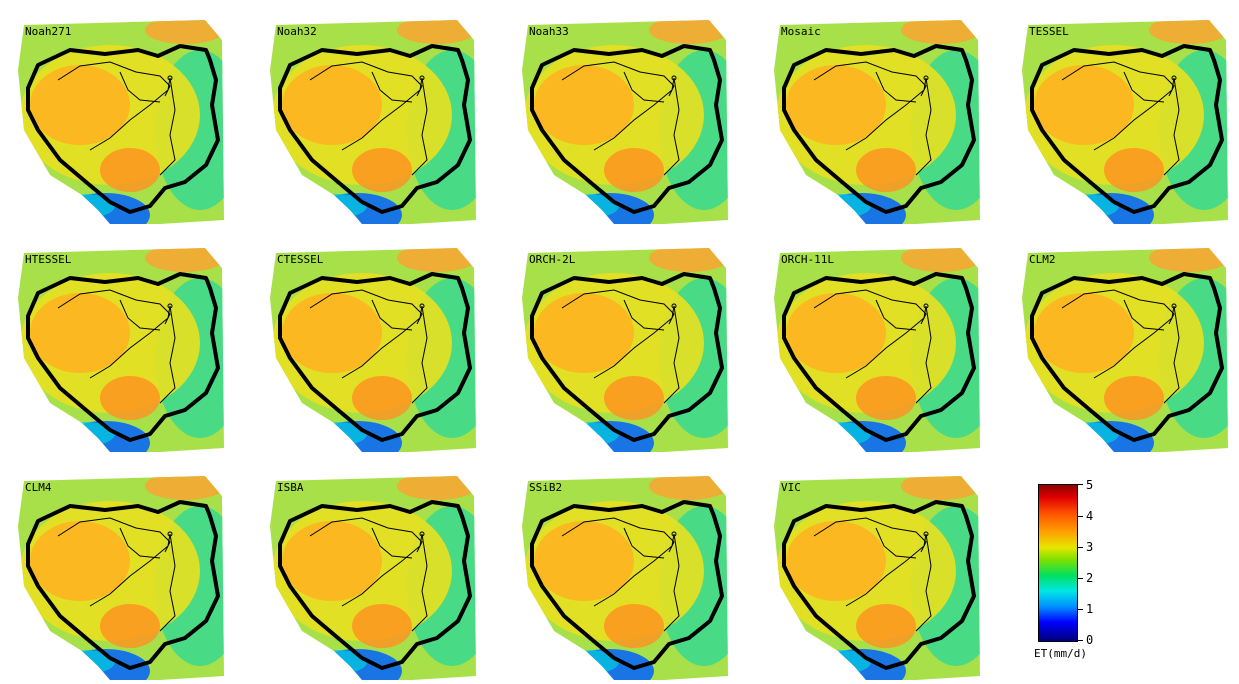 This screenshot has width=1239, height=684. Describe the element at coordinates (546, 487) in the screenshot. I see `panel-label: SSiB2` at that location.